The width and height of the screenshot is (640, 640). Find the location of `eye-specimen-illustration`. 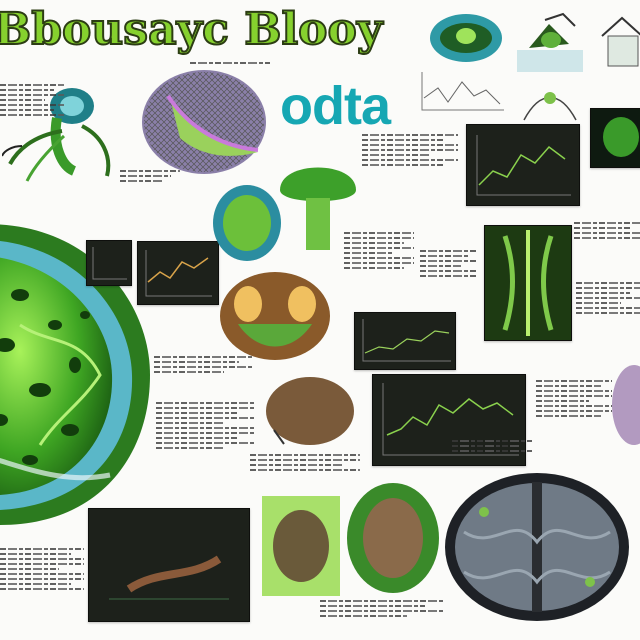

eye-specimen-illustration is located at coordinates (466, 38).